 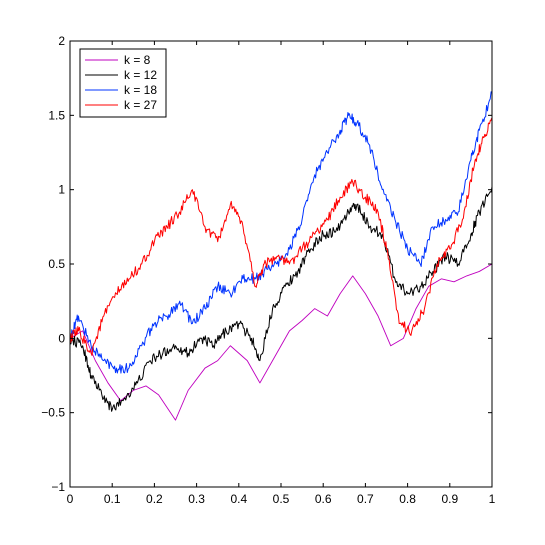 What do you see at coordinates (137, 60) in the screenshot?
I see `legend-label-1: k = 8` at bounding box center [137, 60].